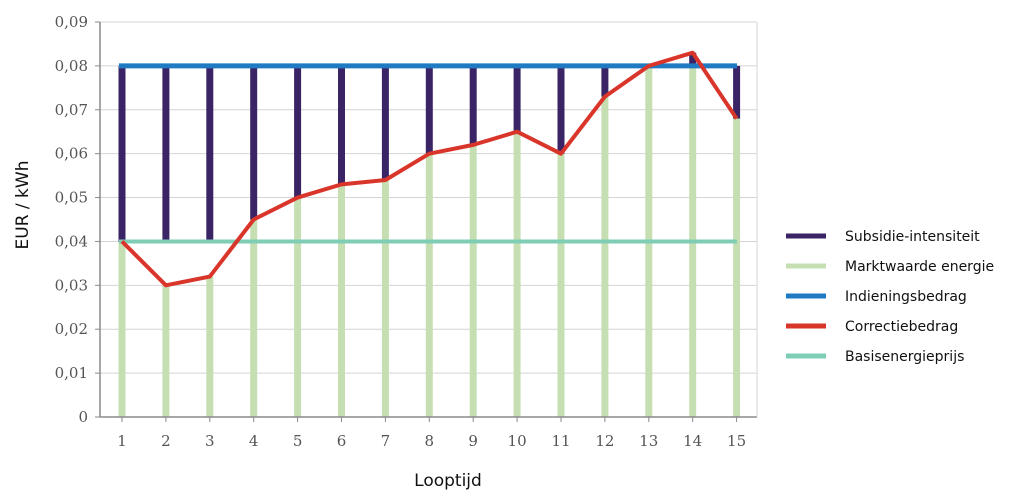 The height and width of the screenshot is (495, 1019). I want to click on legend-label: Correctiebedrag, so click(901, 327).